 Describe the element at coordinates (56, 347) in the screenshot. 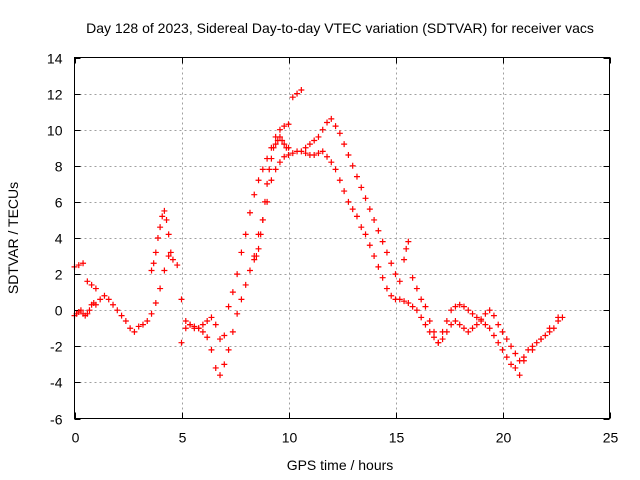

I see `y-tick-label: -2` at that location.